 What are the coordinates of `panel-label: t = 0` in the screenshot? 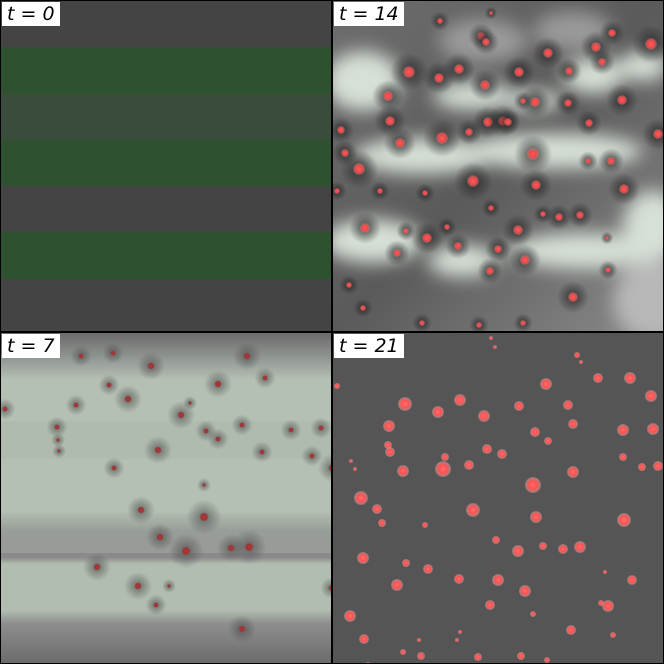 It's located at (31, 14).